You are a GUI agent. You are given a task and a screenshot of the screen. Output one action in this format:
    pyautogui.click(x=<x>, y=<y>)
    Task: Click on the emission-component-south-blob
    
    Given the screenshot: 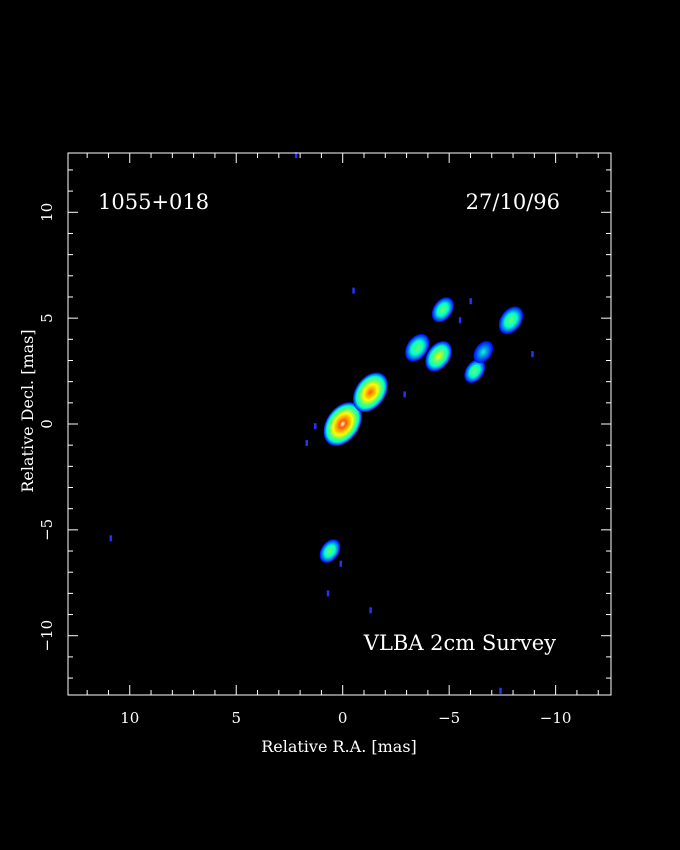 What is the action you would take?
    pyautogui.click(x=330, y=551)
    